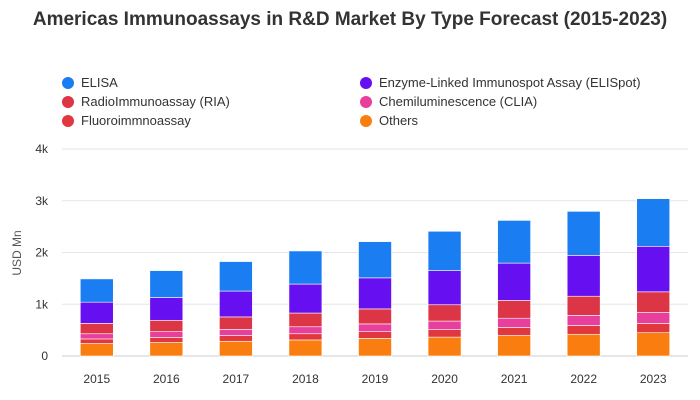 This screenshot has width=700, height=400. What do you see at coordinates (653, 379) in the screenshot?
I see `x-tick-label-2023: 2023` at bounding box center [653, 379].